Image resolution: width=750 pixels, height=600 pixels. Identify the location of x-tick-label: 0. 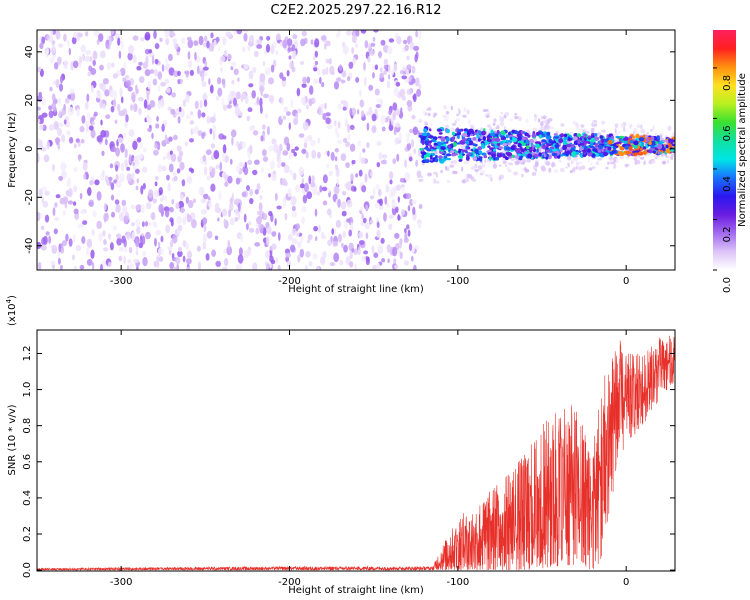
(626, 582).